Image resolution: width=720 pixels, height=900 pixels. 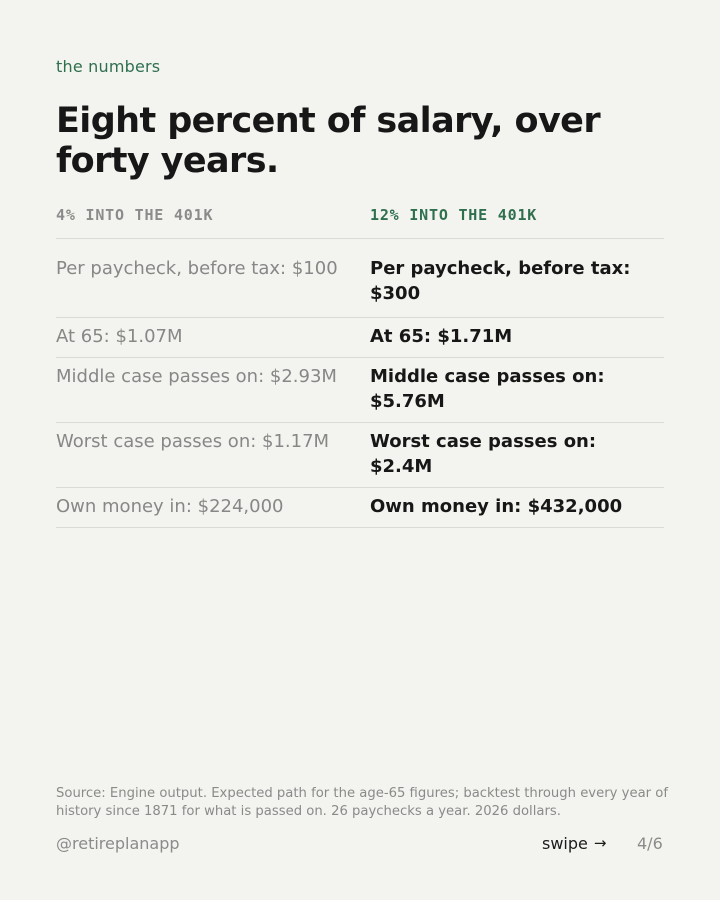 I want to click on account-handle: @retireplanapp, so click(x=118, y=843).